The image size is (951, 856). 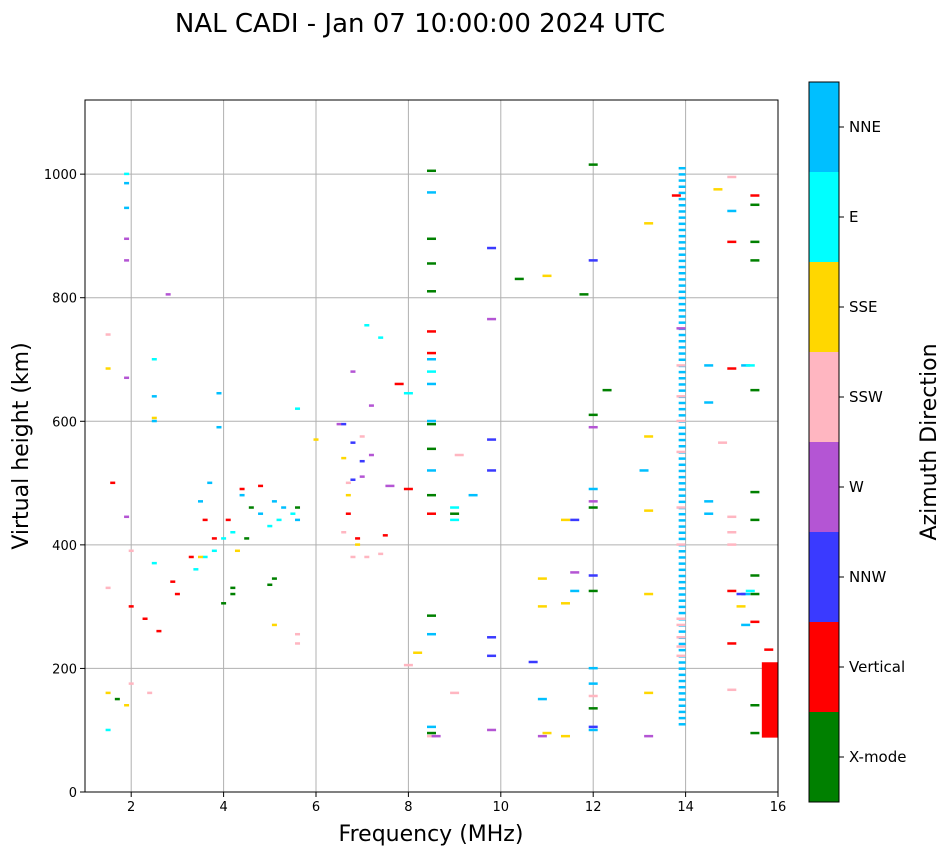 I want to click on y-tick-label: 800, so click(x=64, y=299).